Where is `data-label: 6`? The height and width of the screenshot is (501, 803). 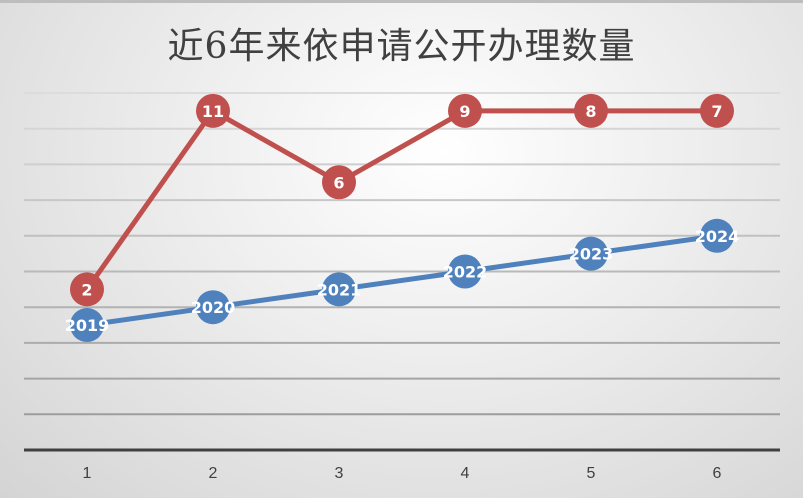 data-label: 6 is located at coordinates (338, 182).